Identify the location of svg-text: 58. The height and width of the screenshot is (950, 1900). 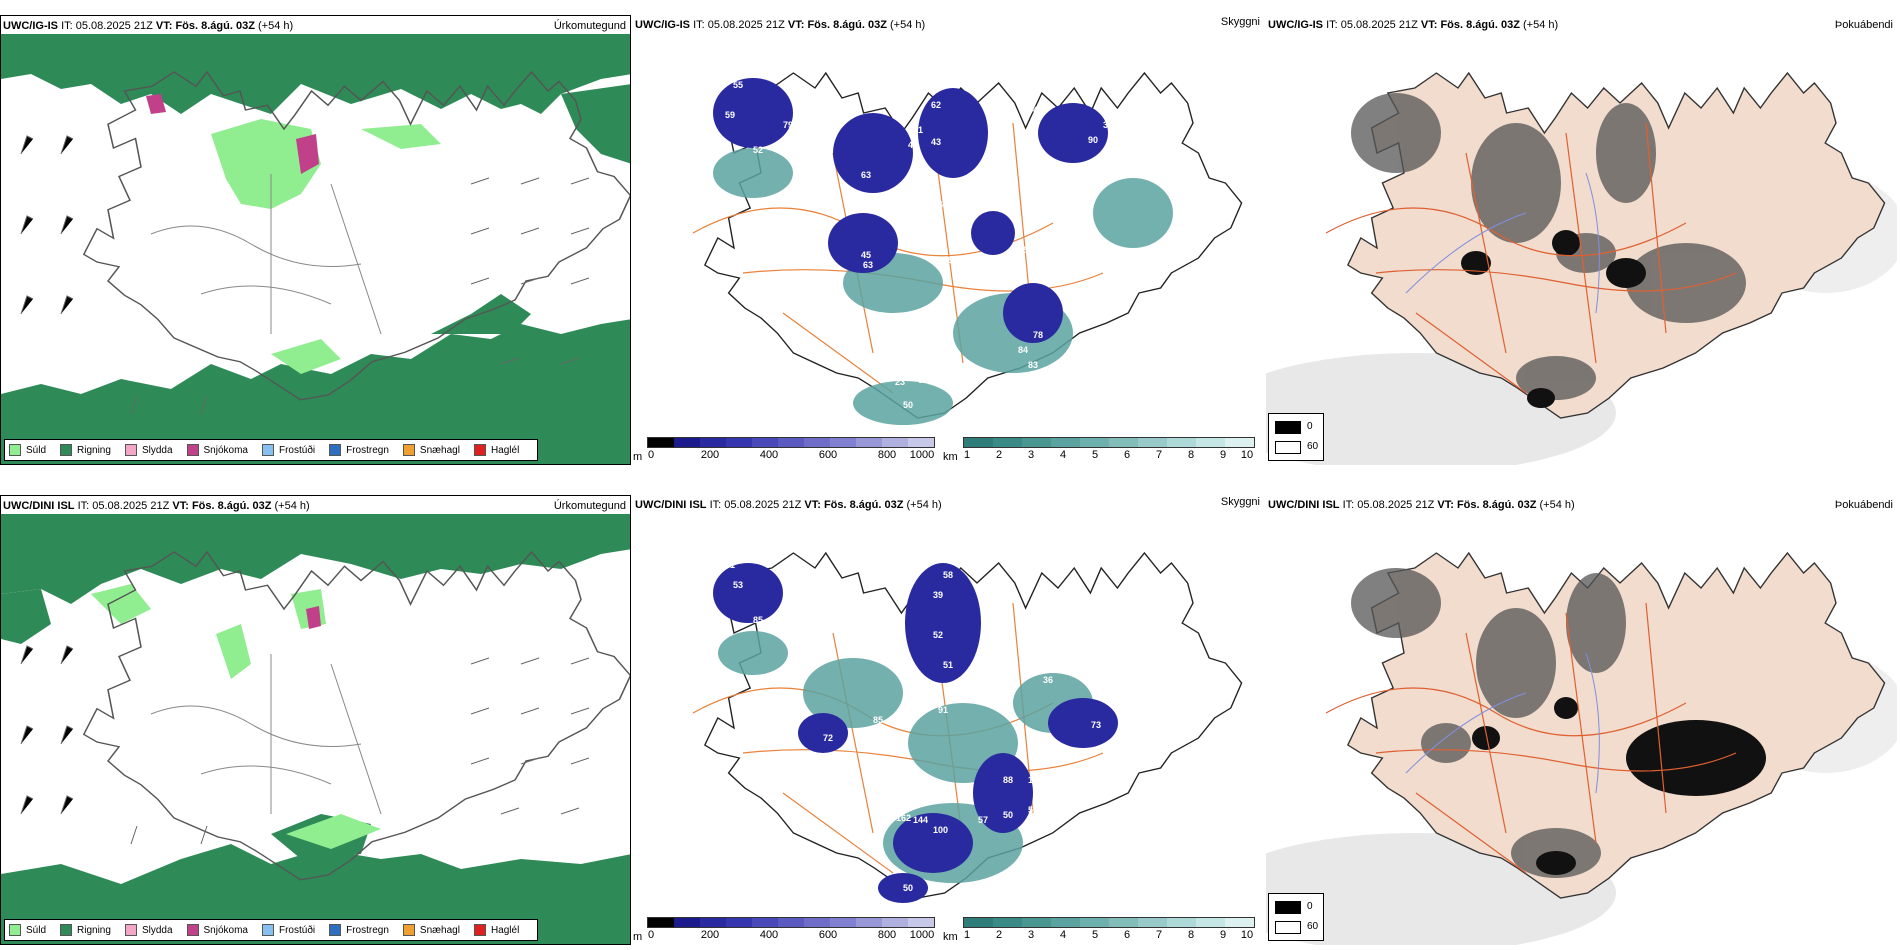
(948, 575).